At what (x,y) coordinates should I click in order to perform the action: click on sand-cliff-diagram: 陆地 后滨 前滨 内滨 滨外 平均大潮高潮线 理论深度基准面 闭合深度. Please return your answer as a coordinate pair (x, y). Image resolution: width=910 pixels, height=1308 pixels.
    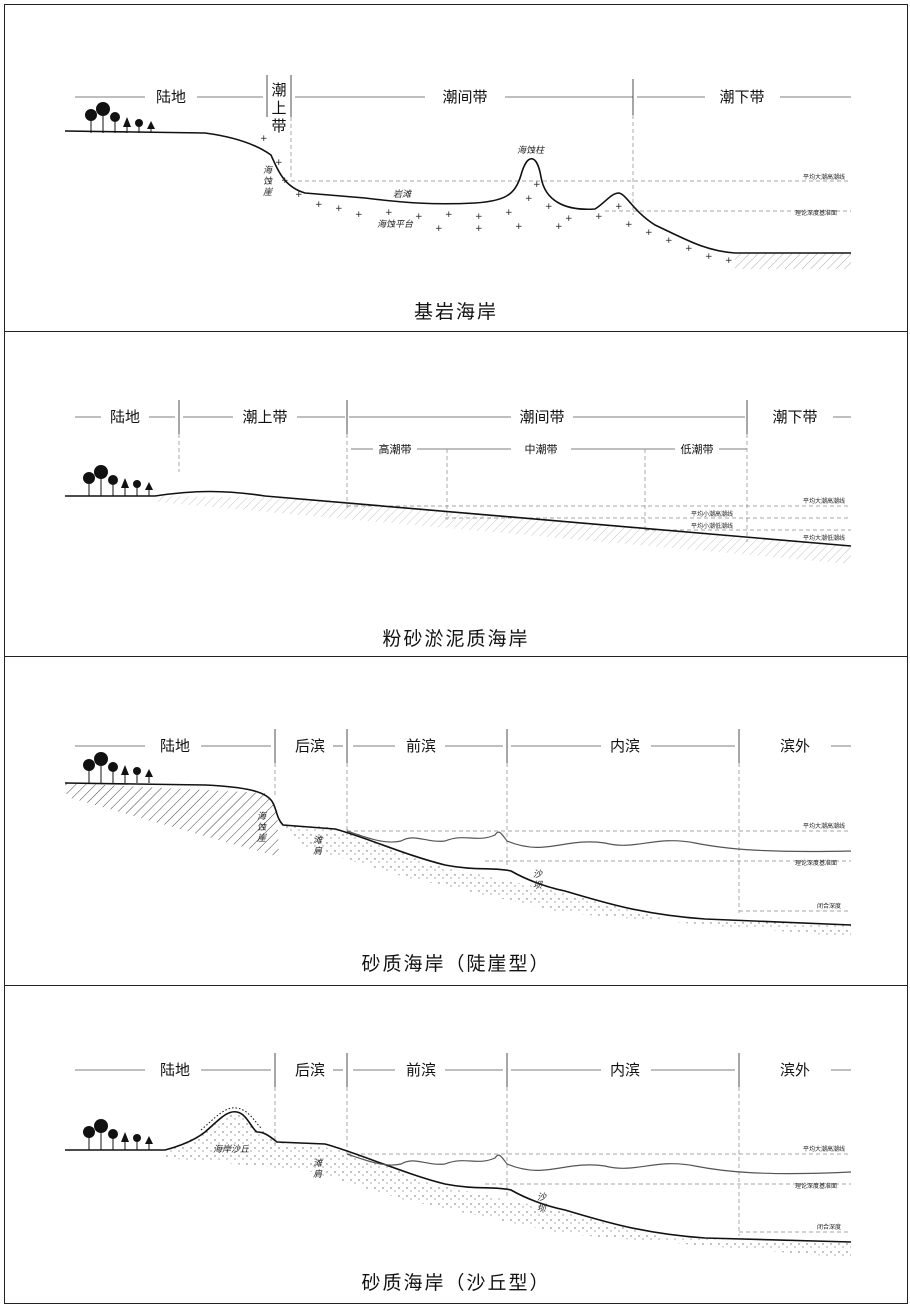
    Looking at the image, I should click on (458, 833).